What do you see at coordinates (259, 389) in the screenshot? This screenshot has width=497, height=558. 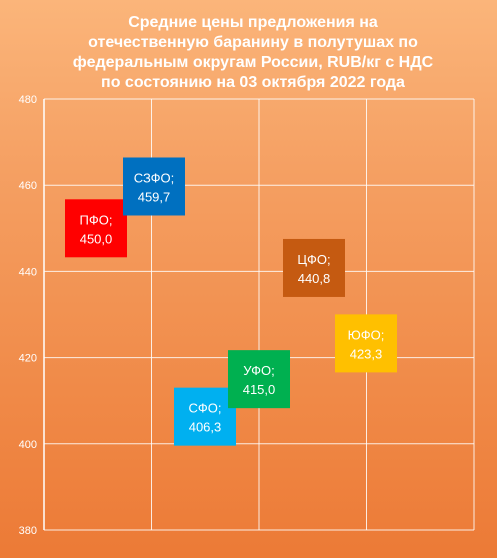 I see `point-label-value: 415,0` at bounding box center [259, 389].